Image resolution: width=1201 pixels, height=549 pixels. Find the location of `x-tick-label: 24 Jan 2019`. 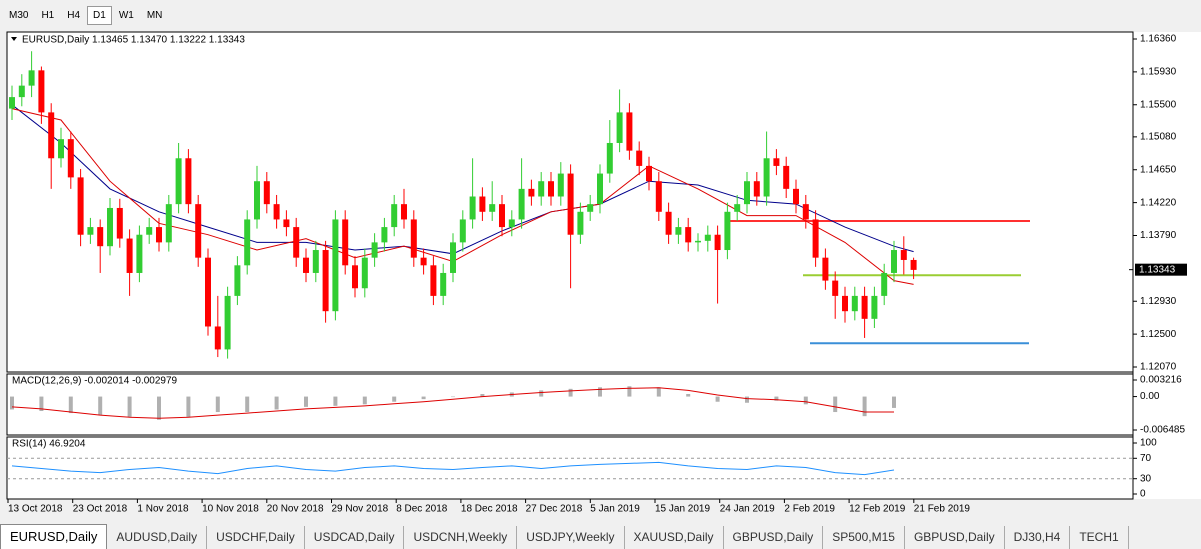

x-tick-label: 24 Jan 2019 is located at coordinates (747, 509).